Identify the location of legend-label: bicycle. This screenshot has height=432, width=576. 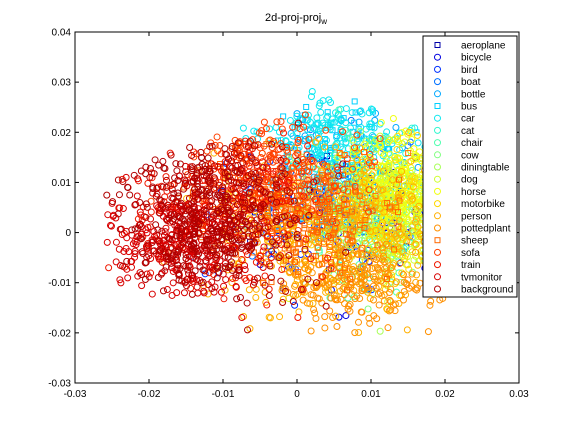
(476, 58).